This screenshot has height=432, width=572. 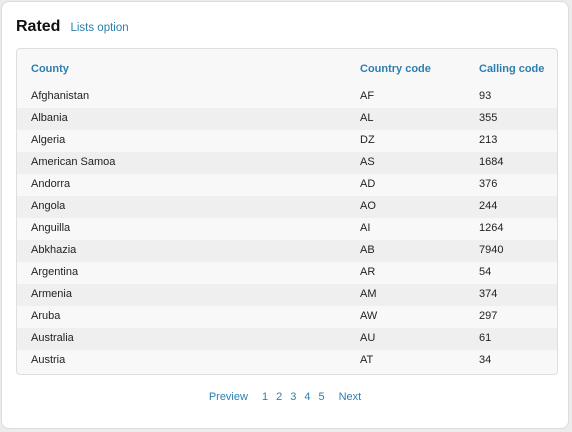 What do you see at coordinates (367, 140) in the screenshot?
I see `cell-country-code: DZ` at bounding box center [367, 140].